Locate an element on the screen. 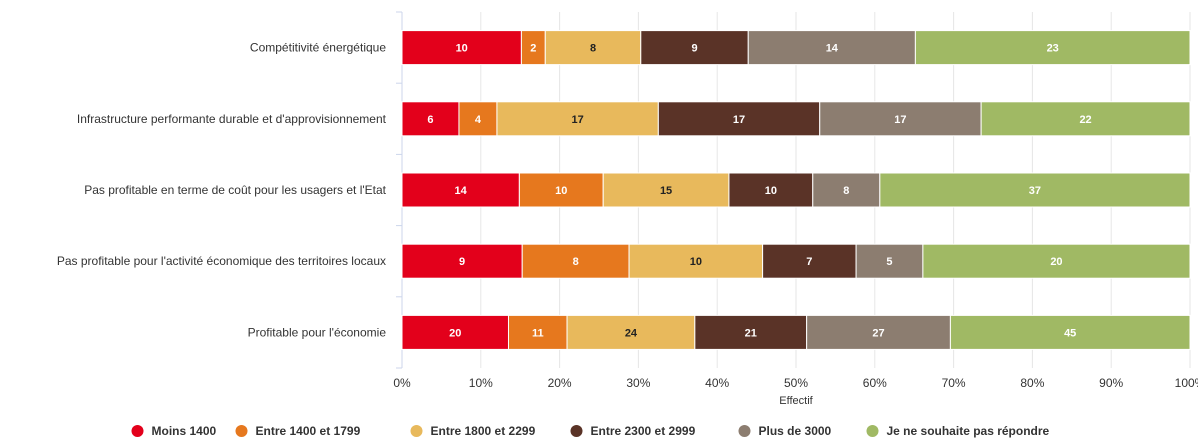  legend-item: Entre 1800 et 2299 is located at coordinates (473, 431).